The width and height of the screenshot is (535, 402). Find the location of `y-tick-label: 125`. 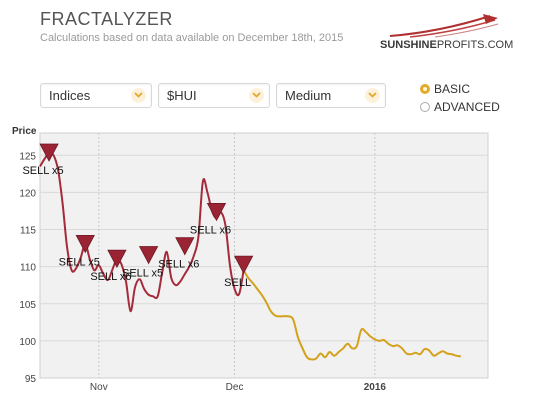

y-tick-label: 125 is located at coordinates (27, 156).